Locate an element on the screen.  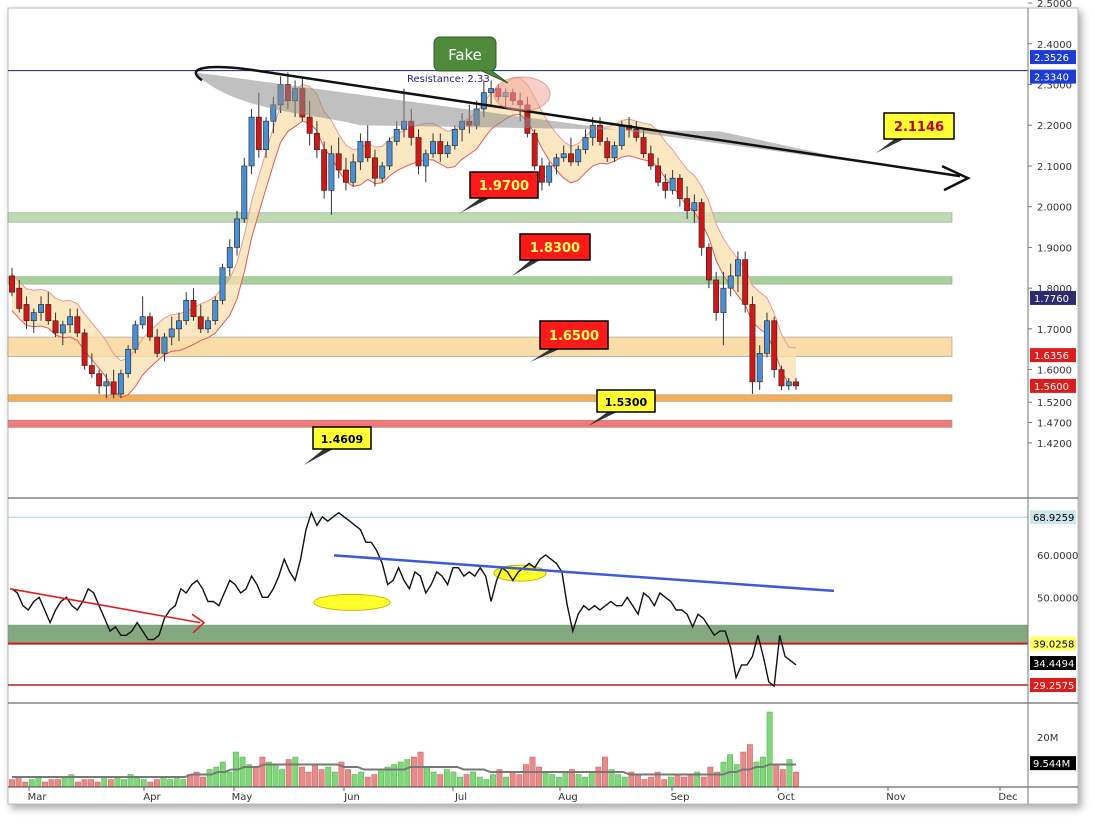
price-callout-text: 1.9700 is located at coordinates (504, 186).